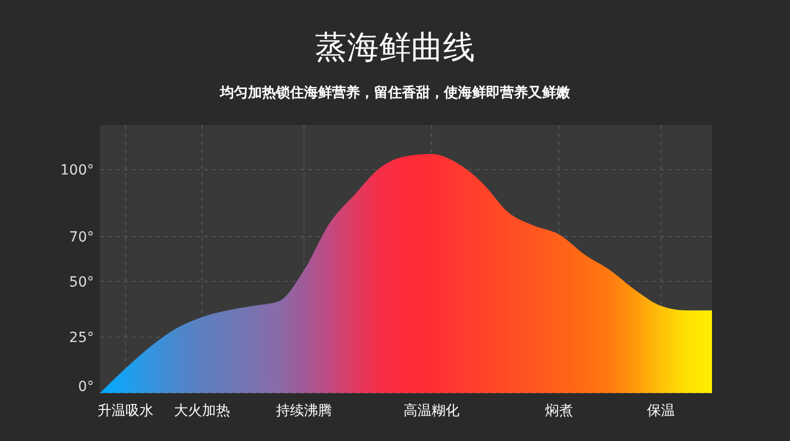 Image resolution: width=790 pixels, height=441 pixels. I want to click on x-tick-label: 高温糊化, so click(432, 411).